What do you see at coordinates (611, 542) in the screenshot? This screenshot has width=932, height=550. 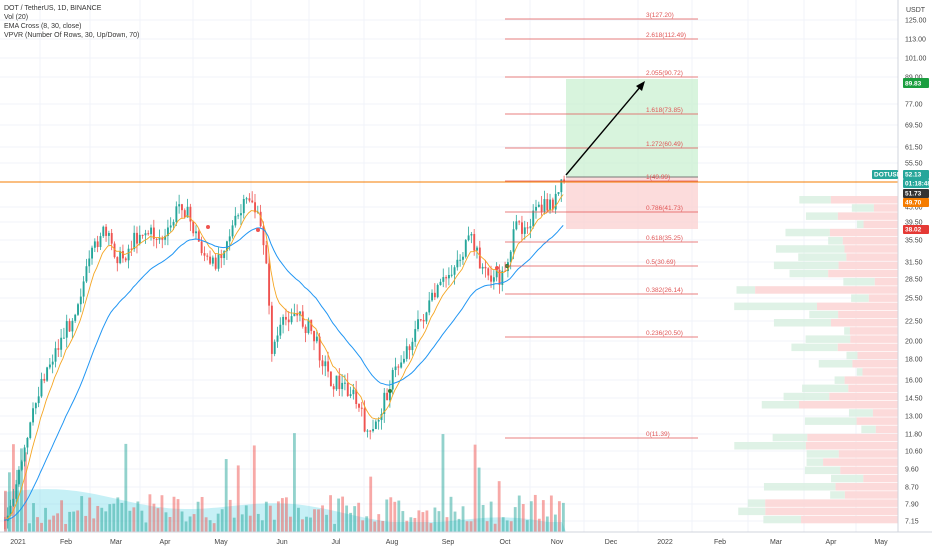 I see `time-tick-label: Dec` at bounding box center [611, 542].